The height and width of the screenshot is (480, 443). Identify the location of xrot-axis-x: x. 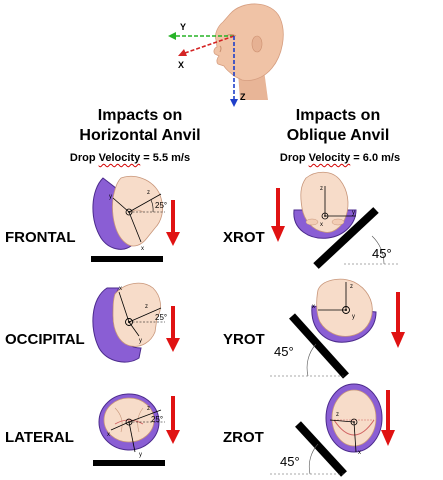
(321, 225).